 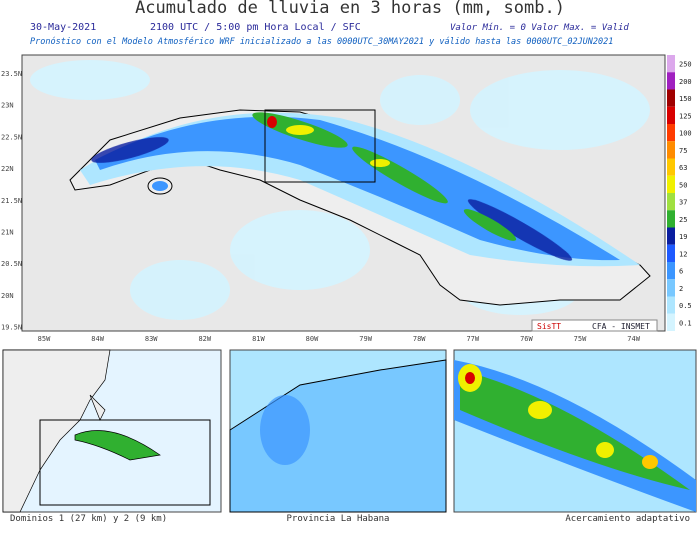 I want to click on legend-label: 125, so click(x=685, y=116).